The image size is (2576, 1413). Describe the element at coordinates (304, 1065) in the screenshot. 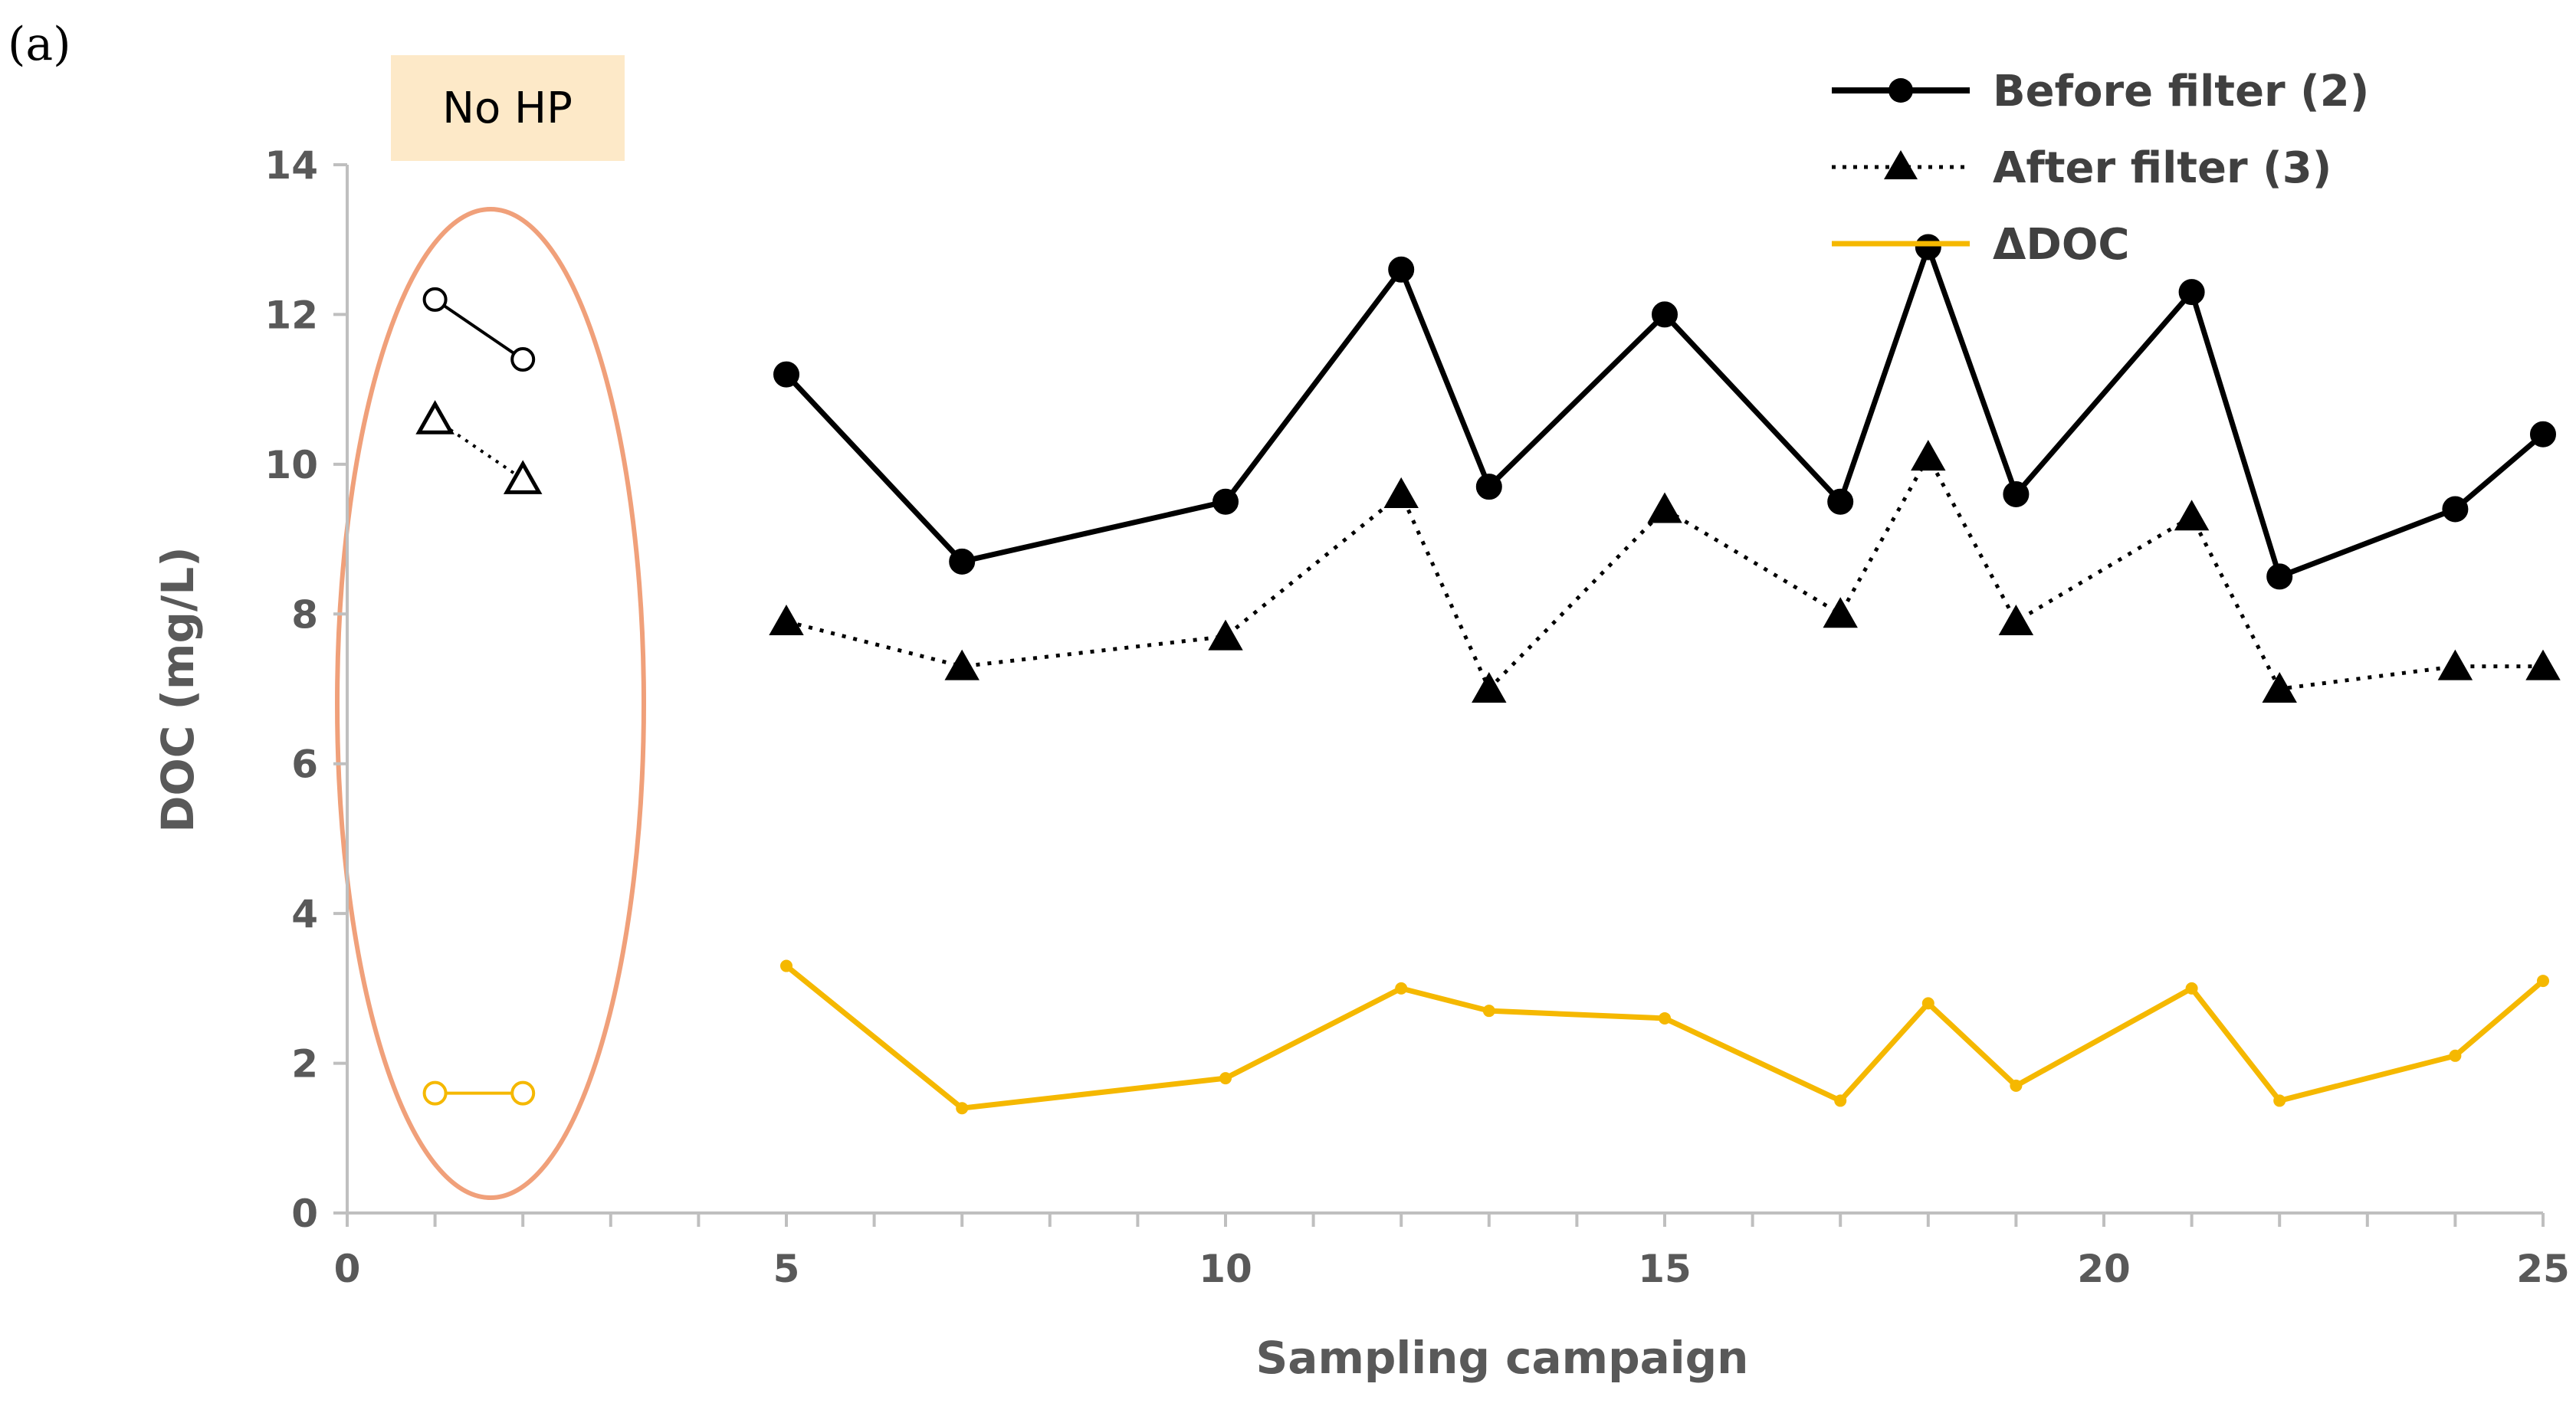

I see `y-tick-label: 2` at that location.